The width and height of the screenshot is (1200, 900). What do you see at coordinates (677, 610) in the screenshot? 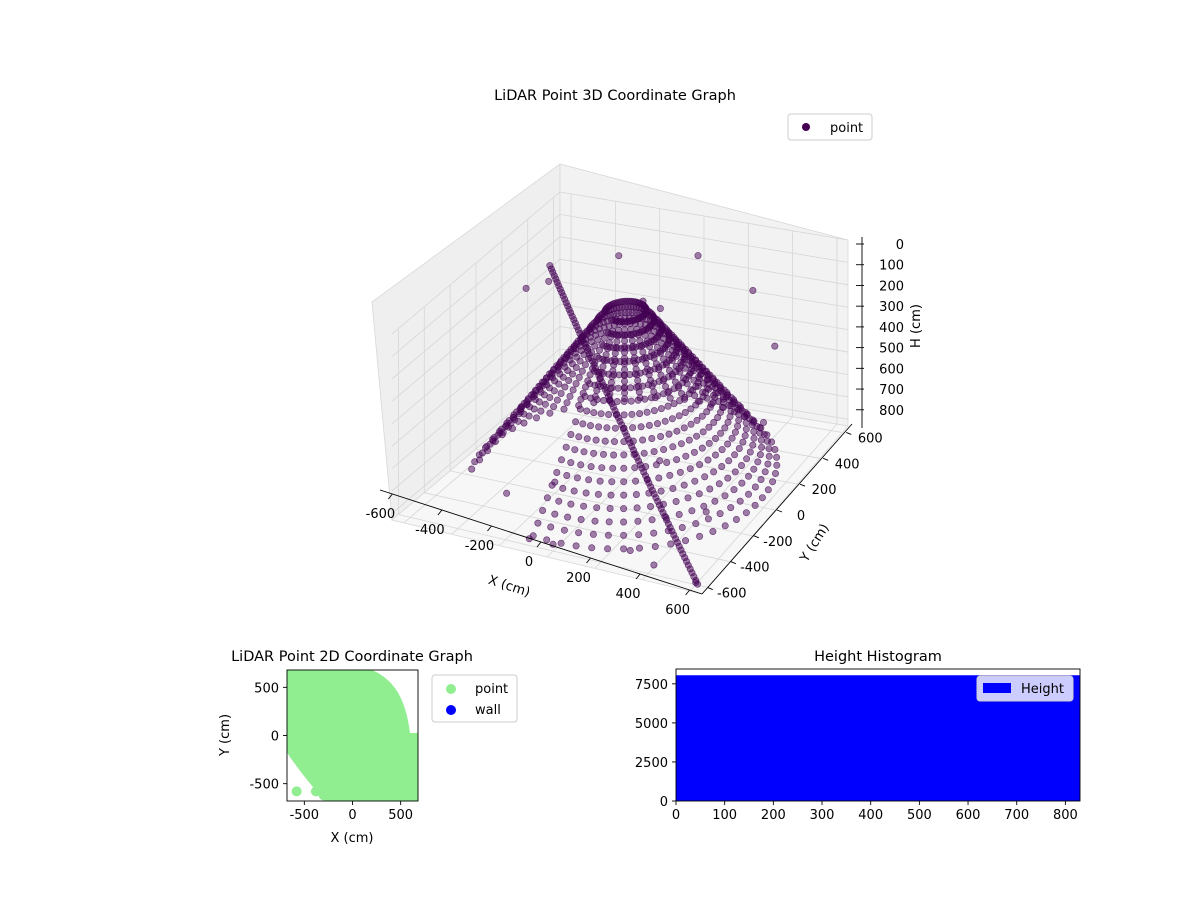
I see `x-tick-label-3d: 600` at bounding box center [677, 610].